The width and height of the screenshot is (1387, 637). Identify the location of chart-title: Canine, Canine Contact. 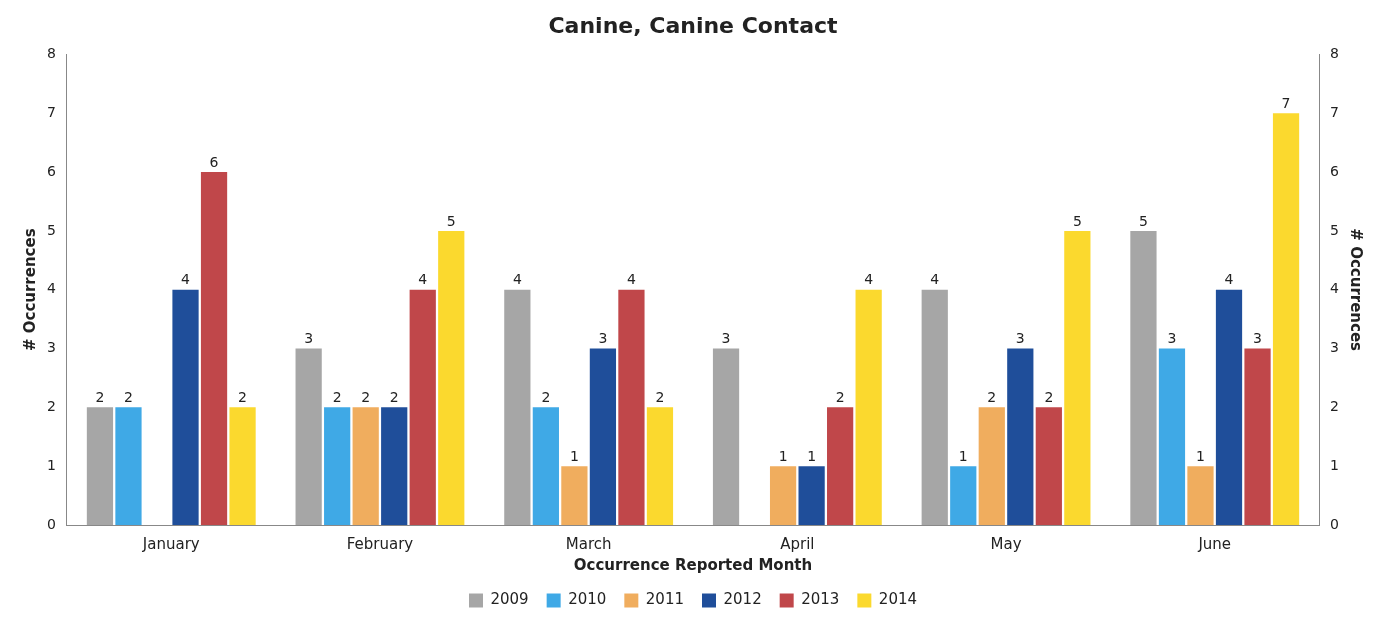
(693, 25).